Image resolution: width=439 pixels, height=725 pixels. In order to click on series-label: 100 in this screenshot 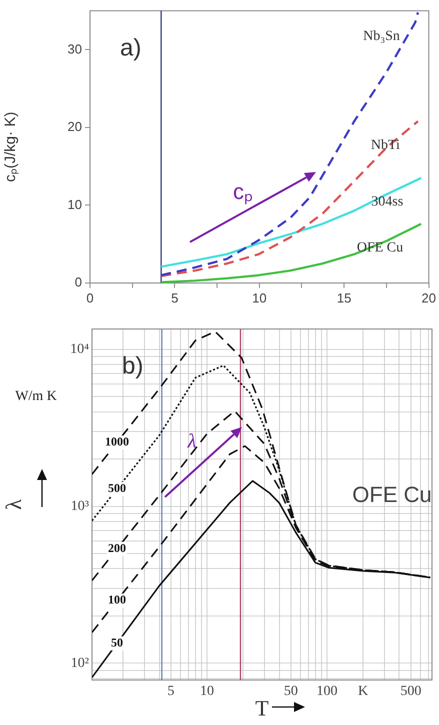, I will do `click(117, 599)`.